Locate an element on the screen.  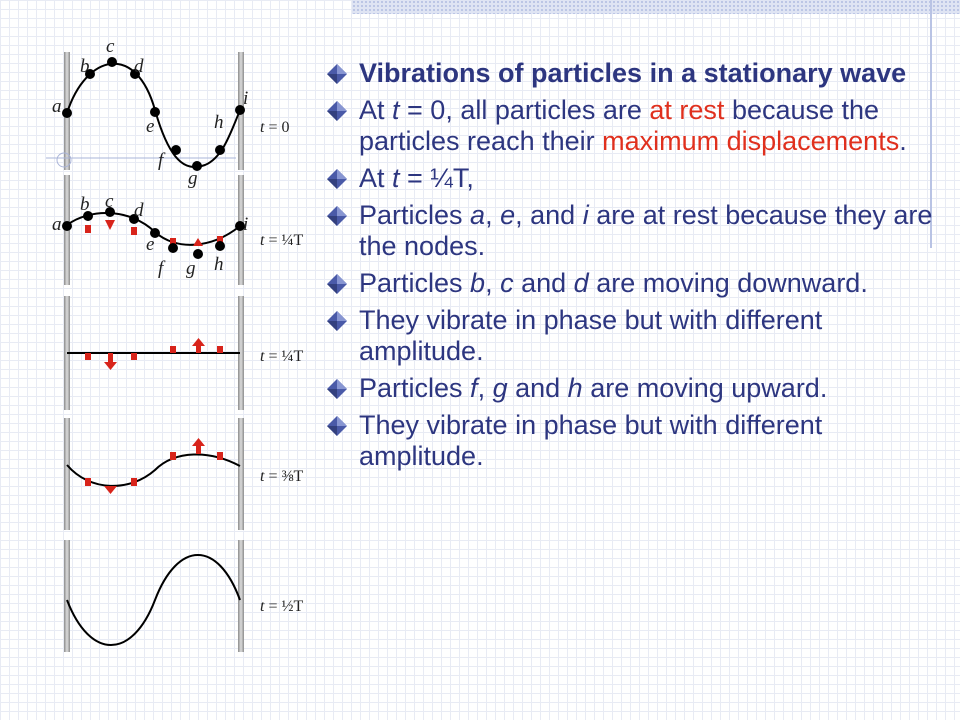
right-rule is located at coordinates (931, 124).